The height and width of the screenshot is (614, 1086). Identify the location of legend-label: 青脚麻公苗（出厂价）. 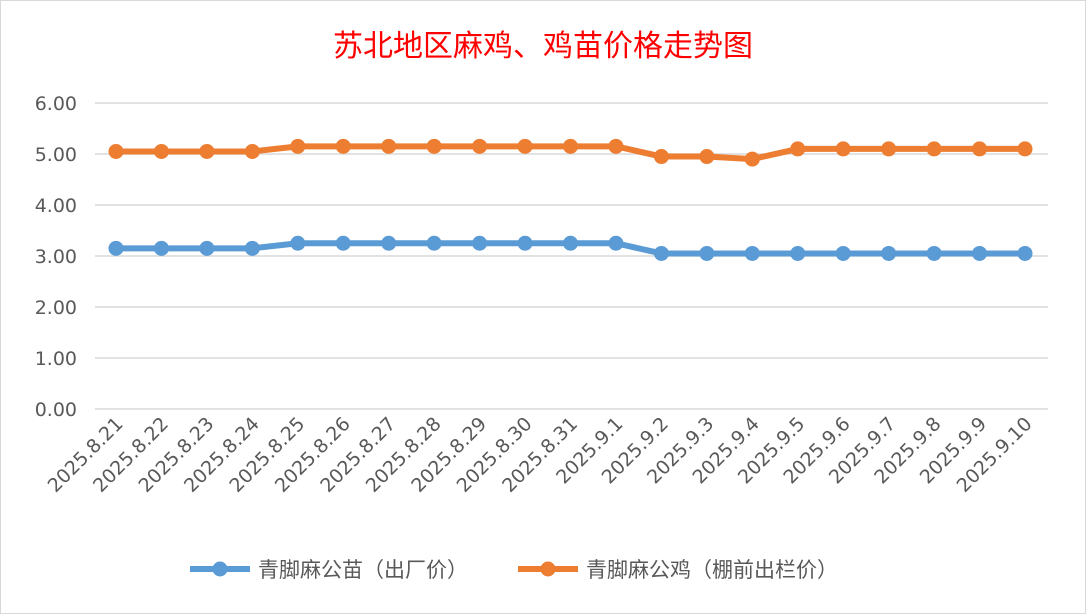
(363, 570).